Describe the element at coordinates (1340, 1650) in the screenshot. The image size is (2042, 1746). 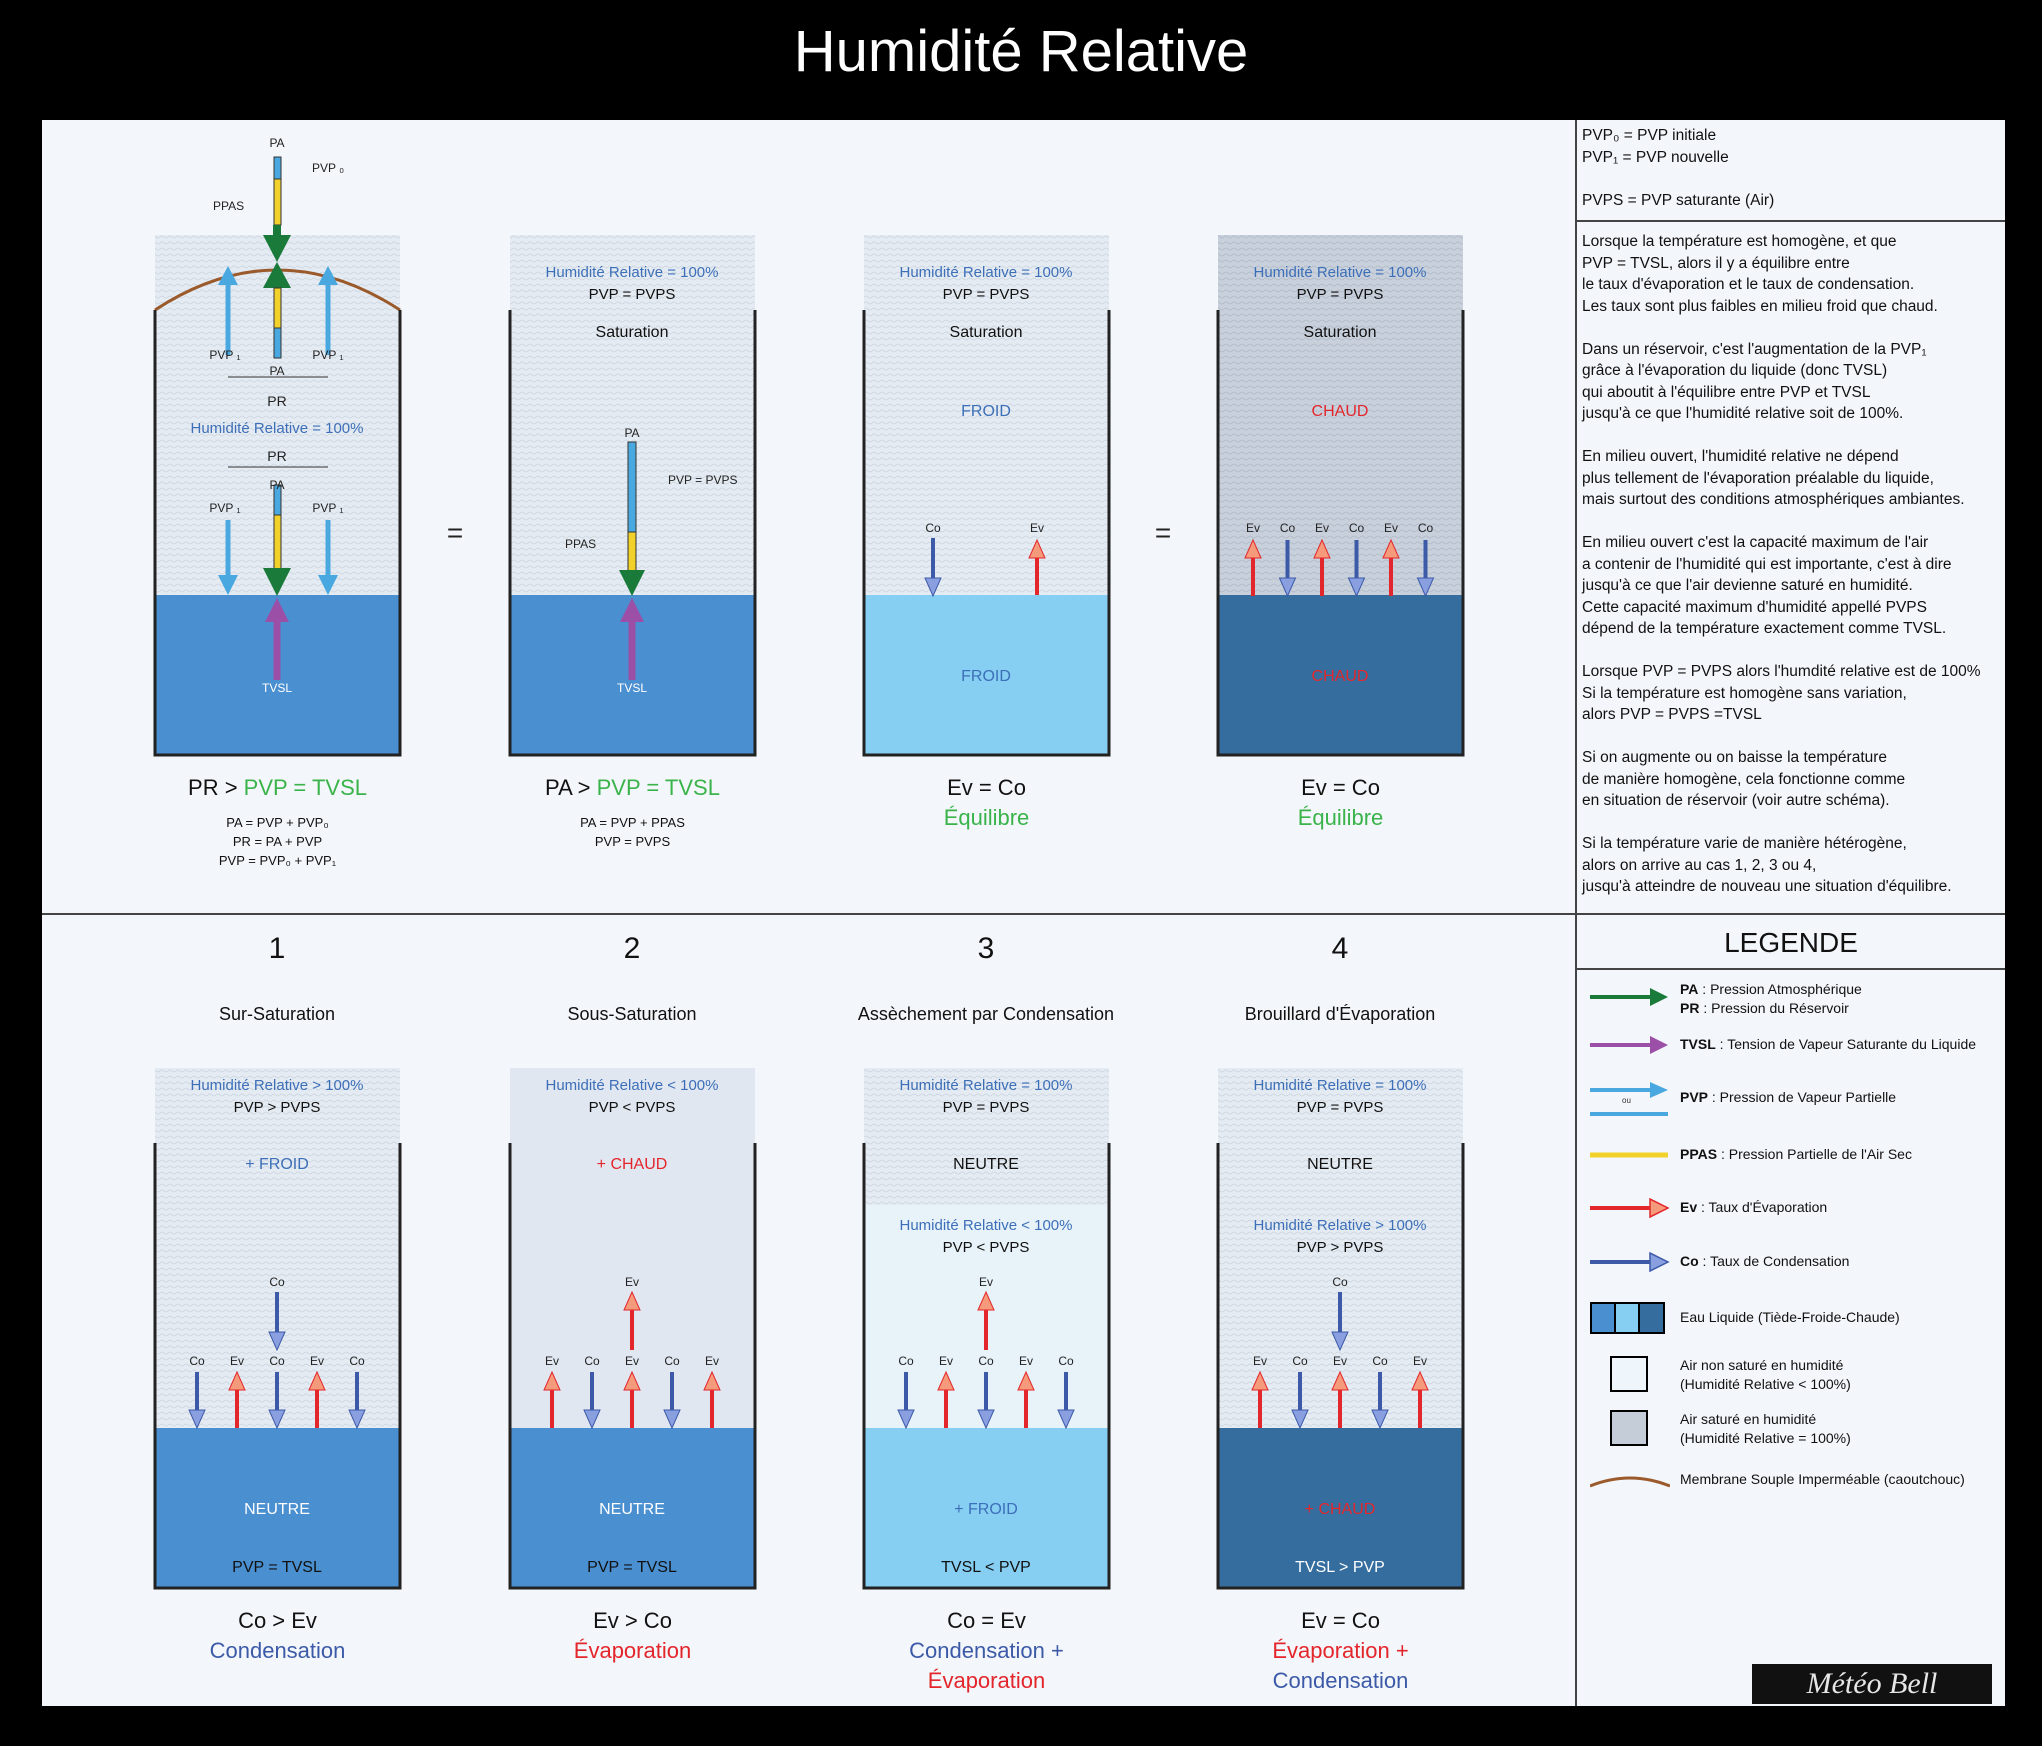
I see `case-caption-line: Évaporation +` at that location.